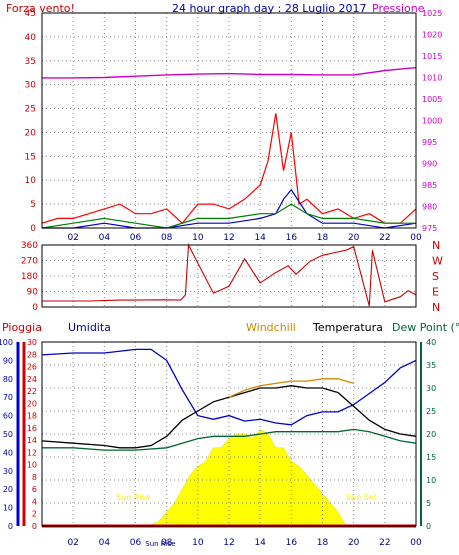 This screenshot has height=555, width=459. What do you see at coordinates (425, 327) in the screenshot?
I see `dewpoint-legend: Dew Point (°C` at bounding box center [425, 327].